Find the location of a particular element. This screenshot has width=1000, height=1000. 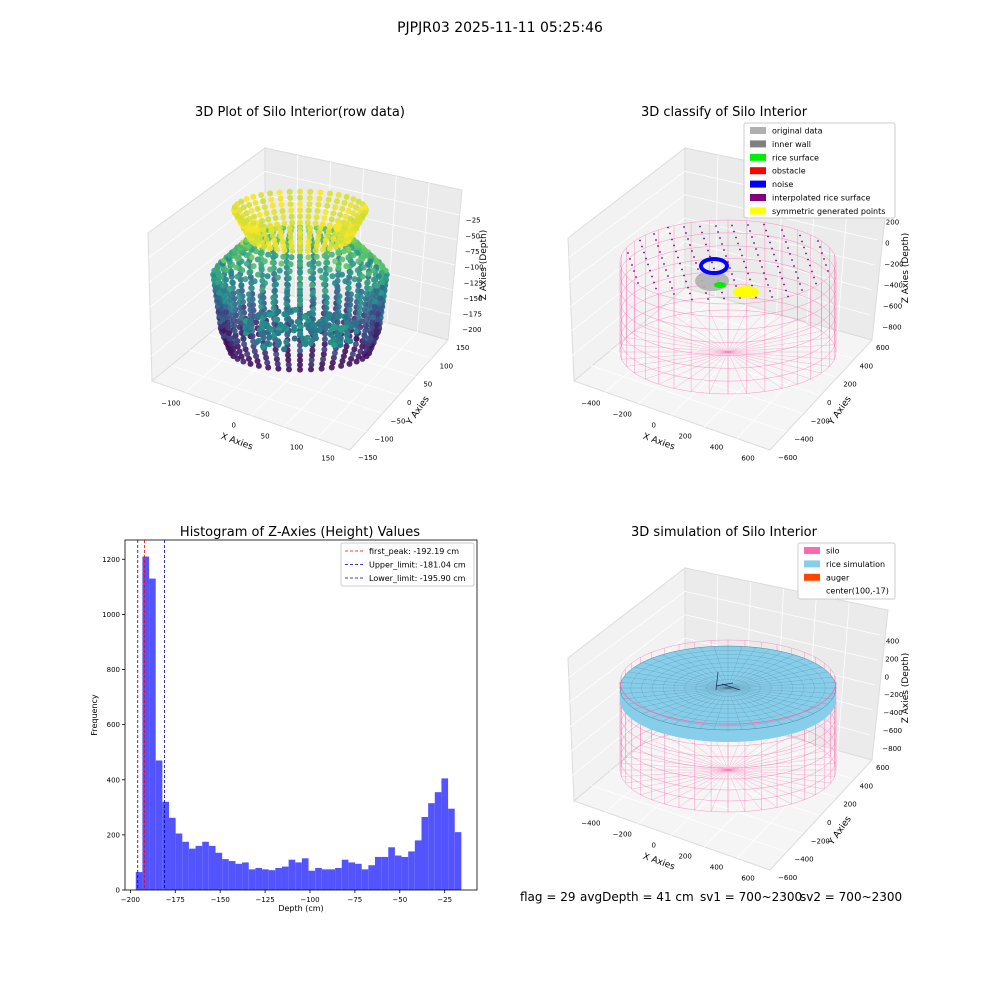

z-tick-label: −175 is located at coordinates (472, 315).